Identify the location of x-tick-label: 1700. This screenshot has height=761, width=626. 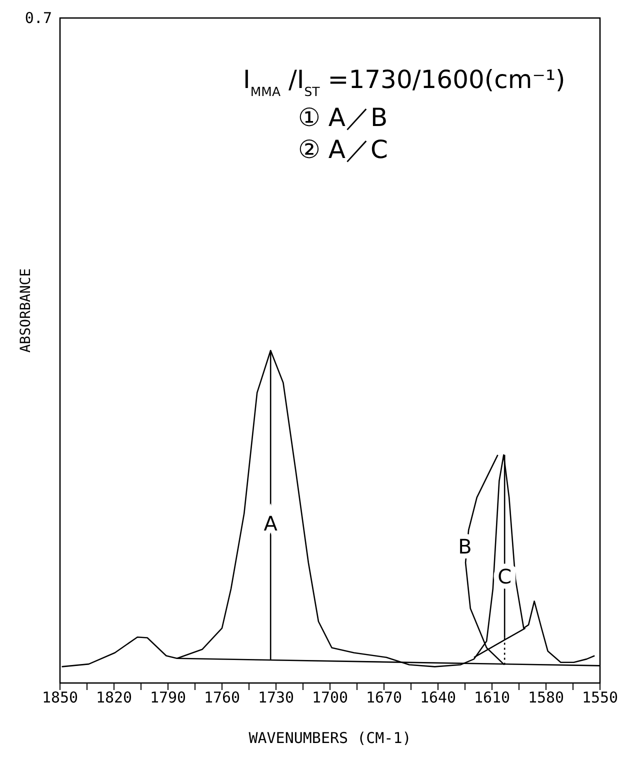
(330, 697).